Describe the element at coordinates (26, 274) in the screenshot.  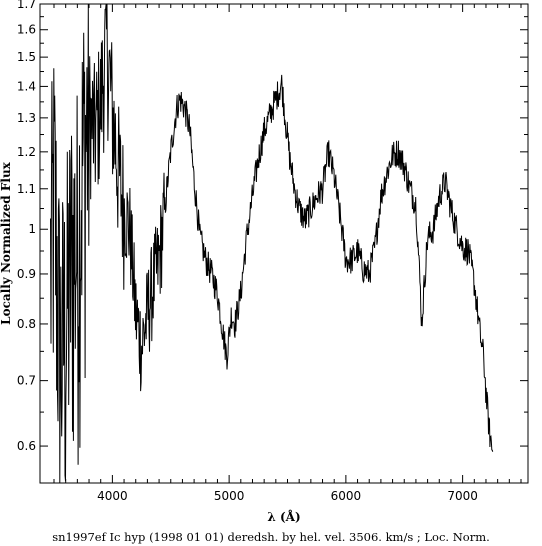
I see `y-tick-label: 0.9` at that location.